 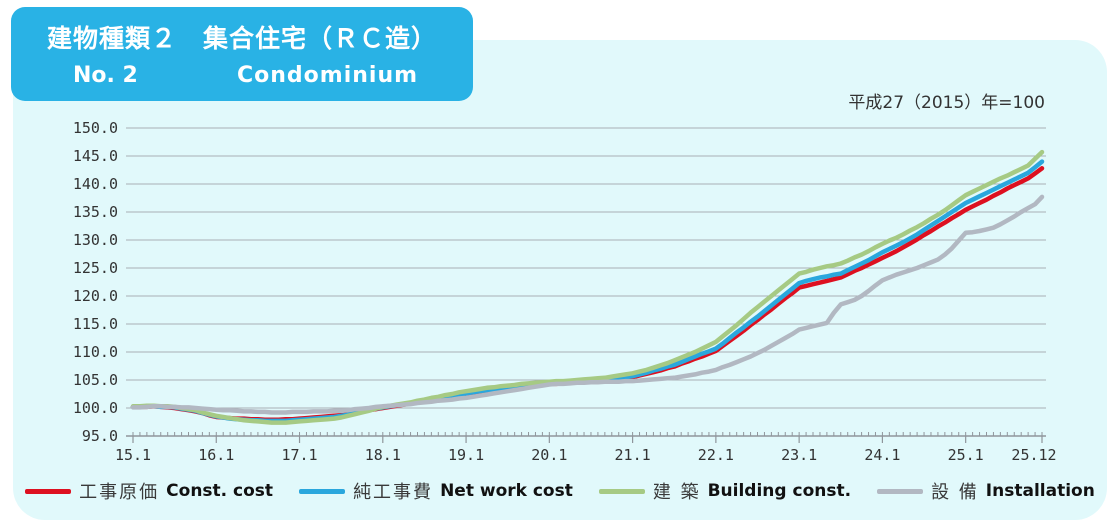 I want to click on svg-text: 135.0, so click(x=95, y=212).